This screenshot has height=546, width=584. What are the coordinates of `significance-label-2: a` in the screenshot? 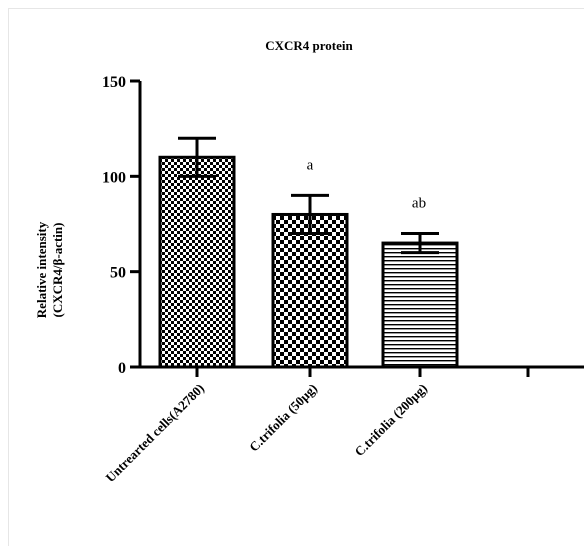 It's located at (310, 165).